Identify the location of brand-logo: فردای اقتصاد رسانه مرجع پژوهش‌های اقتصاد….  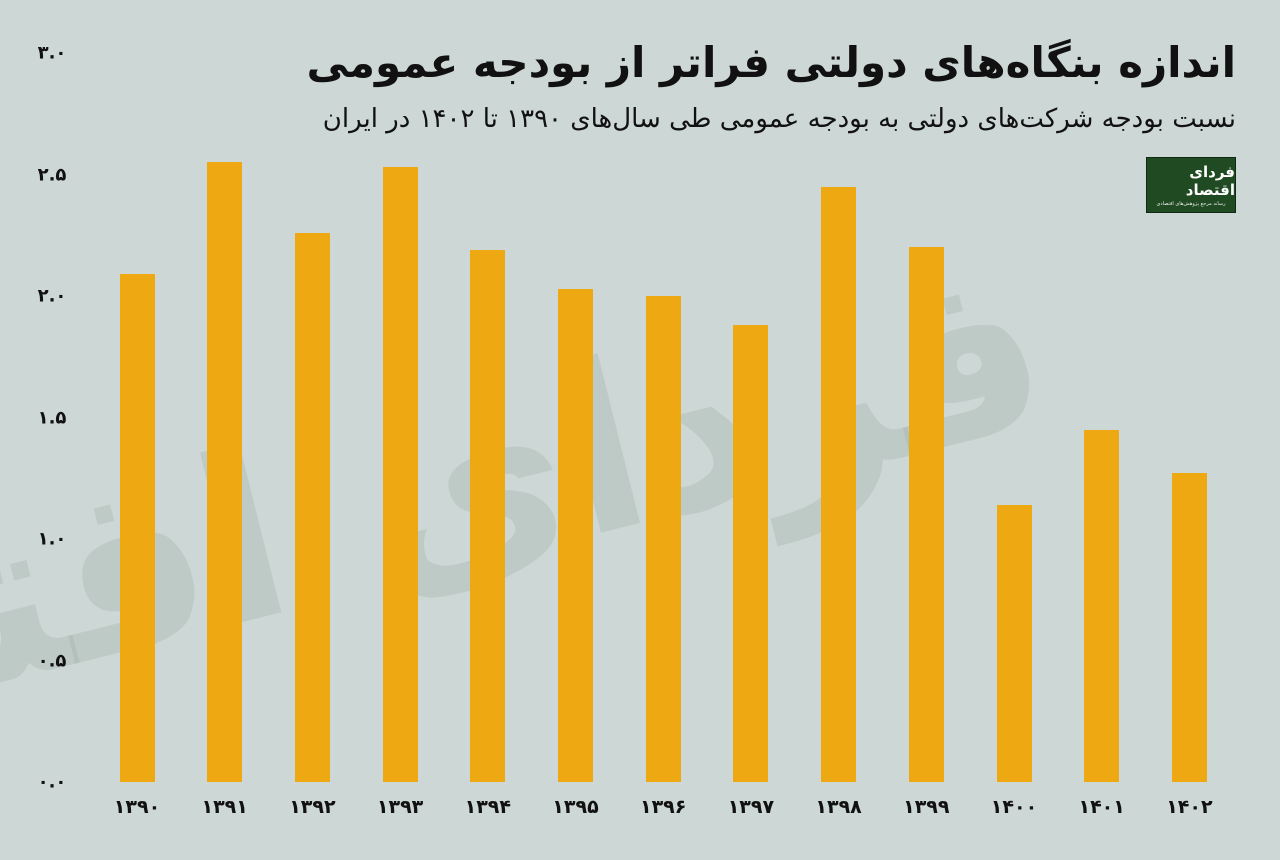
(1191, 185).